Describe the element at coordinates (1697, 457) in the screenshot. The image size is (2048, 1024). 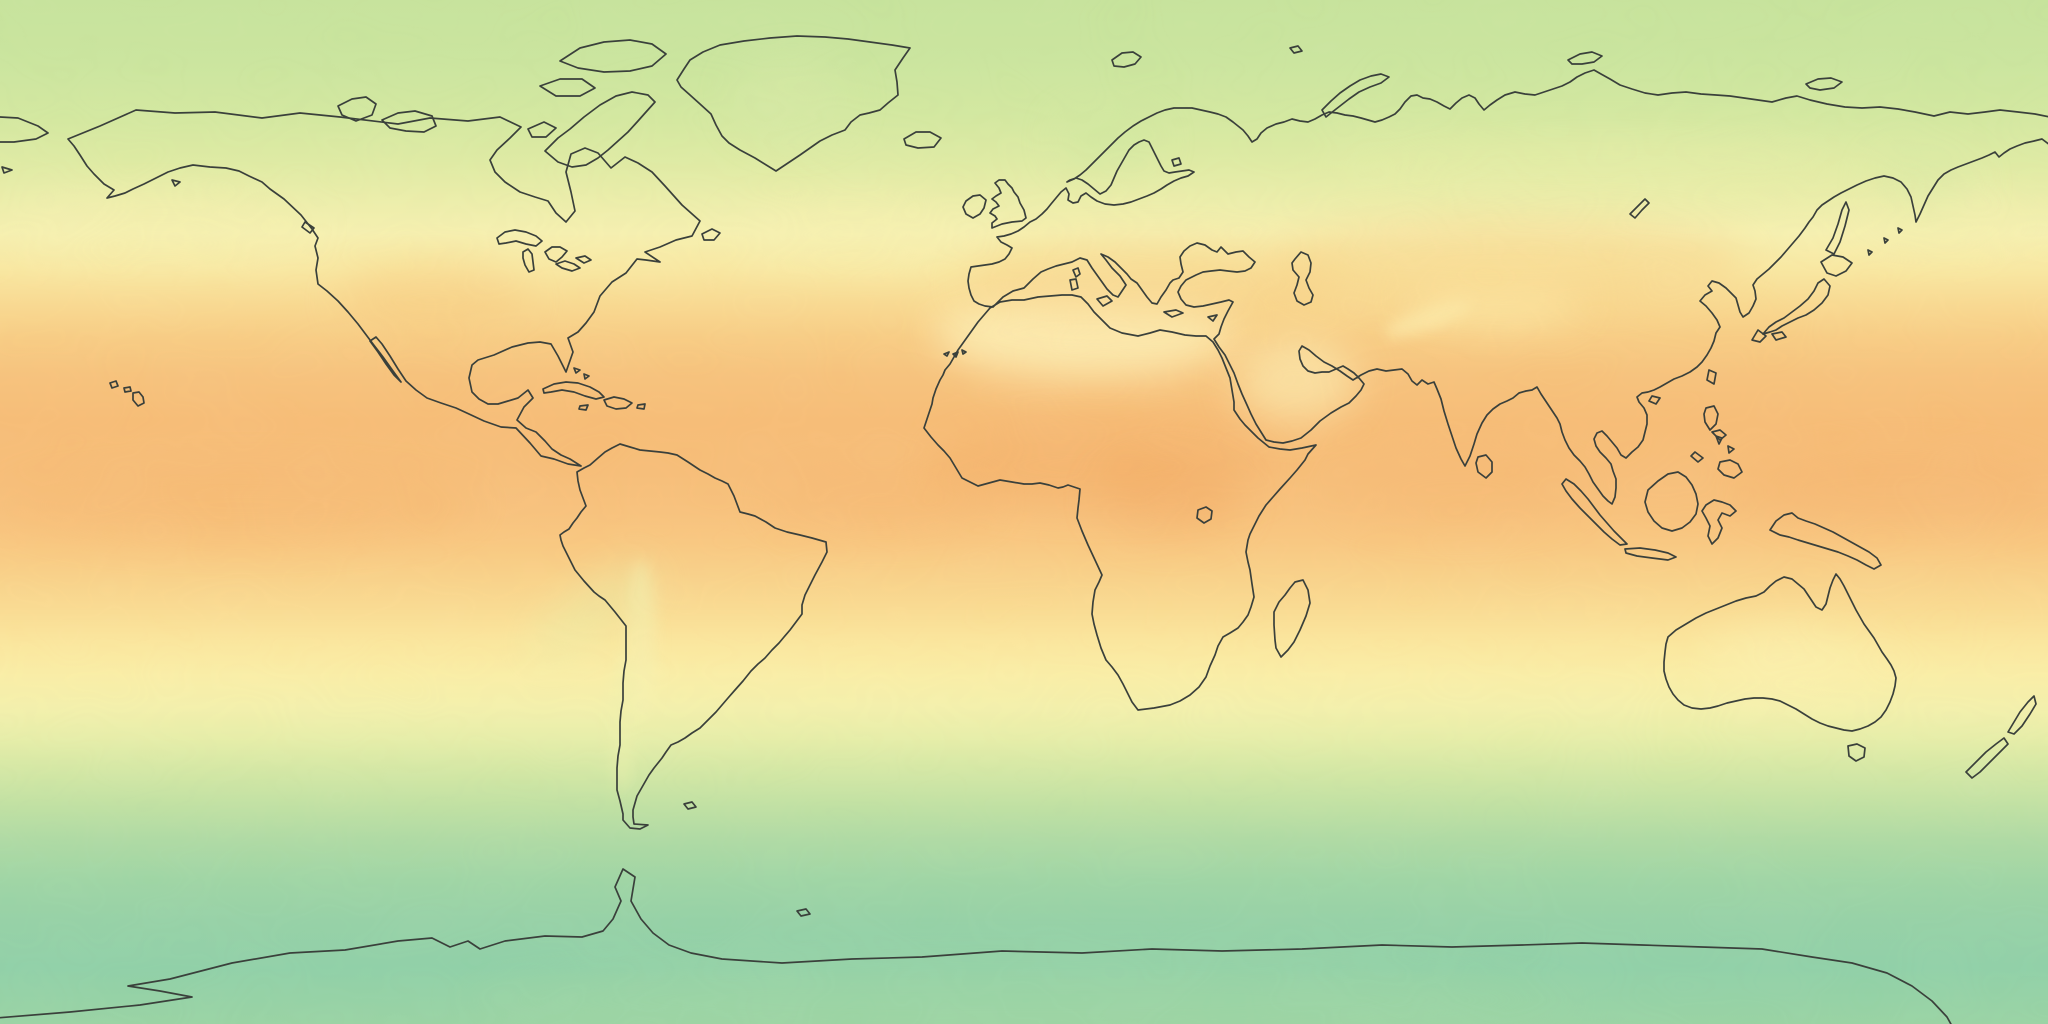
I see `coast-palawan` at that location.